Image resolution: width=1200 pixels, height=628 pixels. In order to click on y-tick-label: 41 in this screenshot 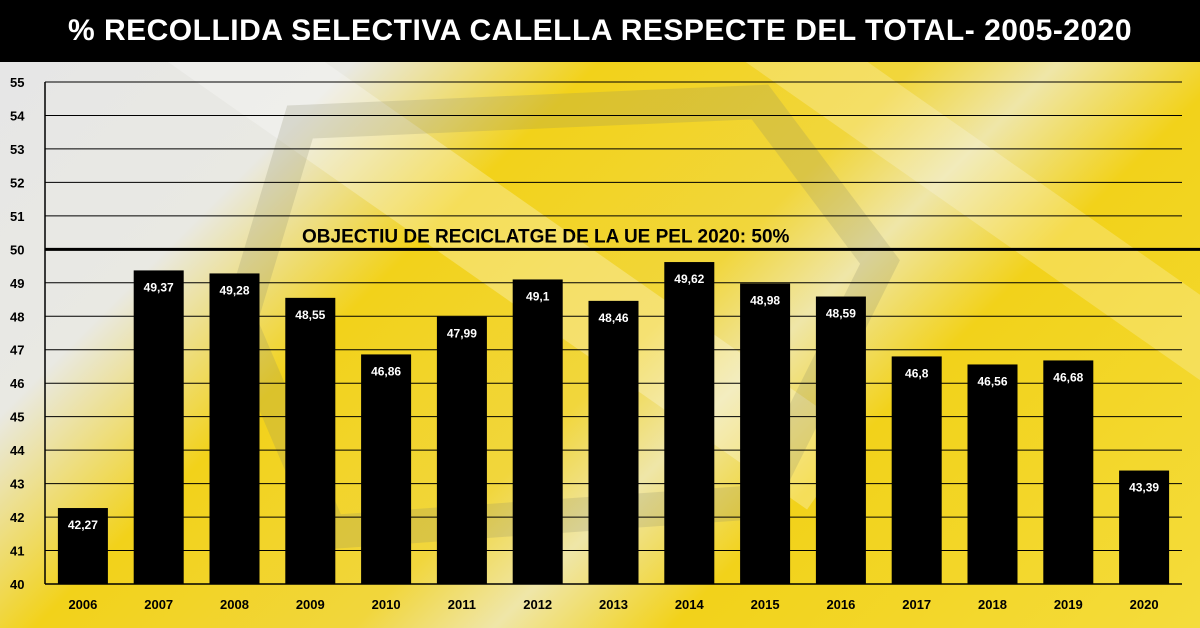, I will do `click(17, 551)`.